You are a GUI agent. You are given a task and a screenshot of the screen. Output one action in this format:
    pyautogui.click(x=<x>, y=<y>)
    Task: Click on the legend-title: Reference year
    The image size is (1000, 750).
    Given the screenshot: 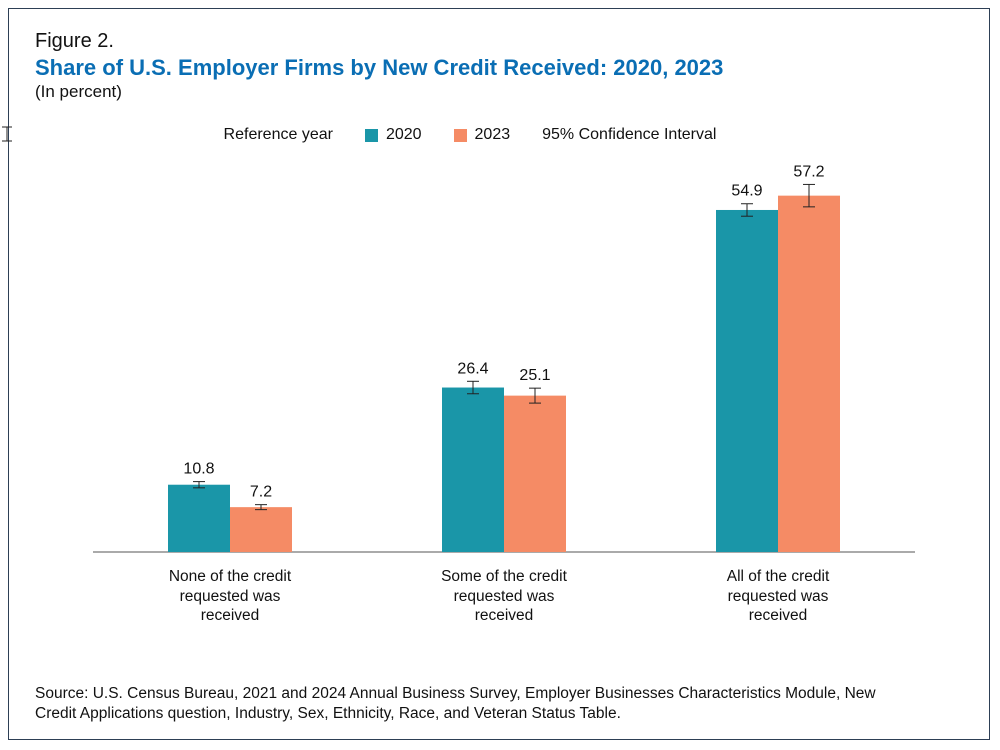 What is the action you would take?
    pyautogui.click(x=278, y=134)
    